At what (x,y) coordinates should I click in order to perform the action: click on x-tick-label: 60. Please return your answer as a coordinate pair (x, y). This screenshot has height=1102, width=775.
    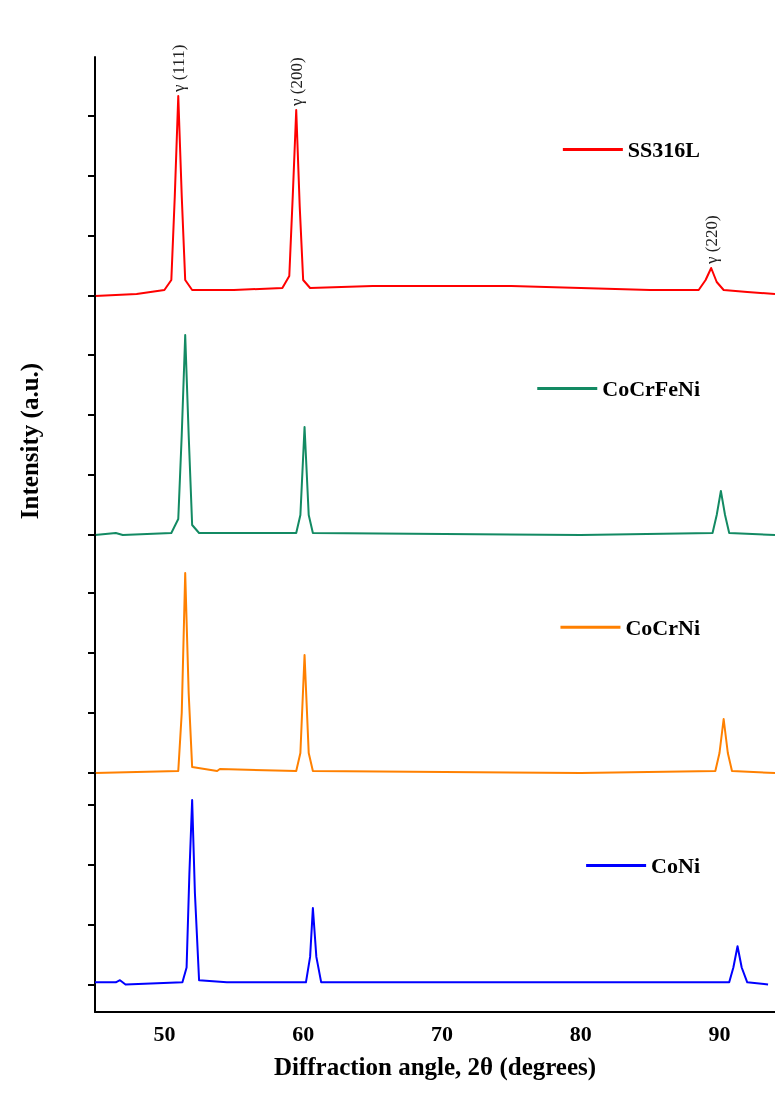
    Looking at the image, I should click on (303, 1033).